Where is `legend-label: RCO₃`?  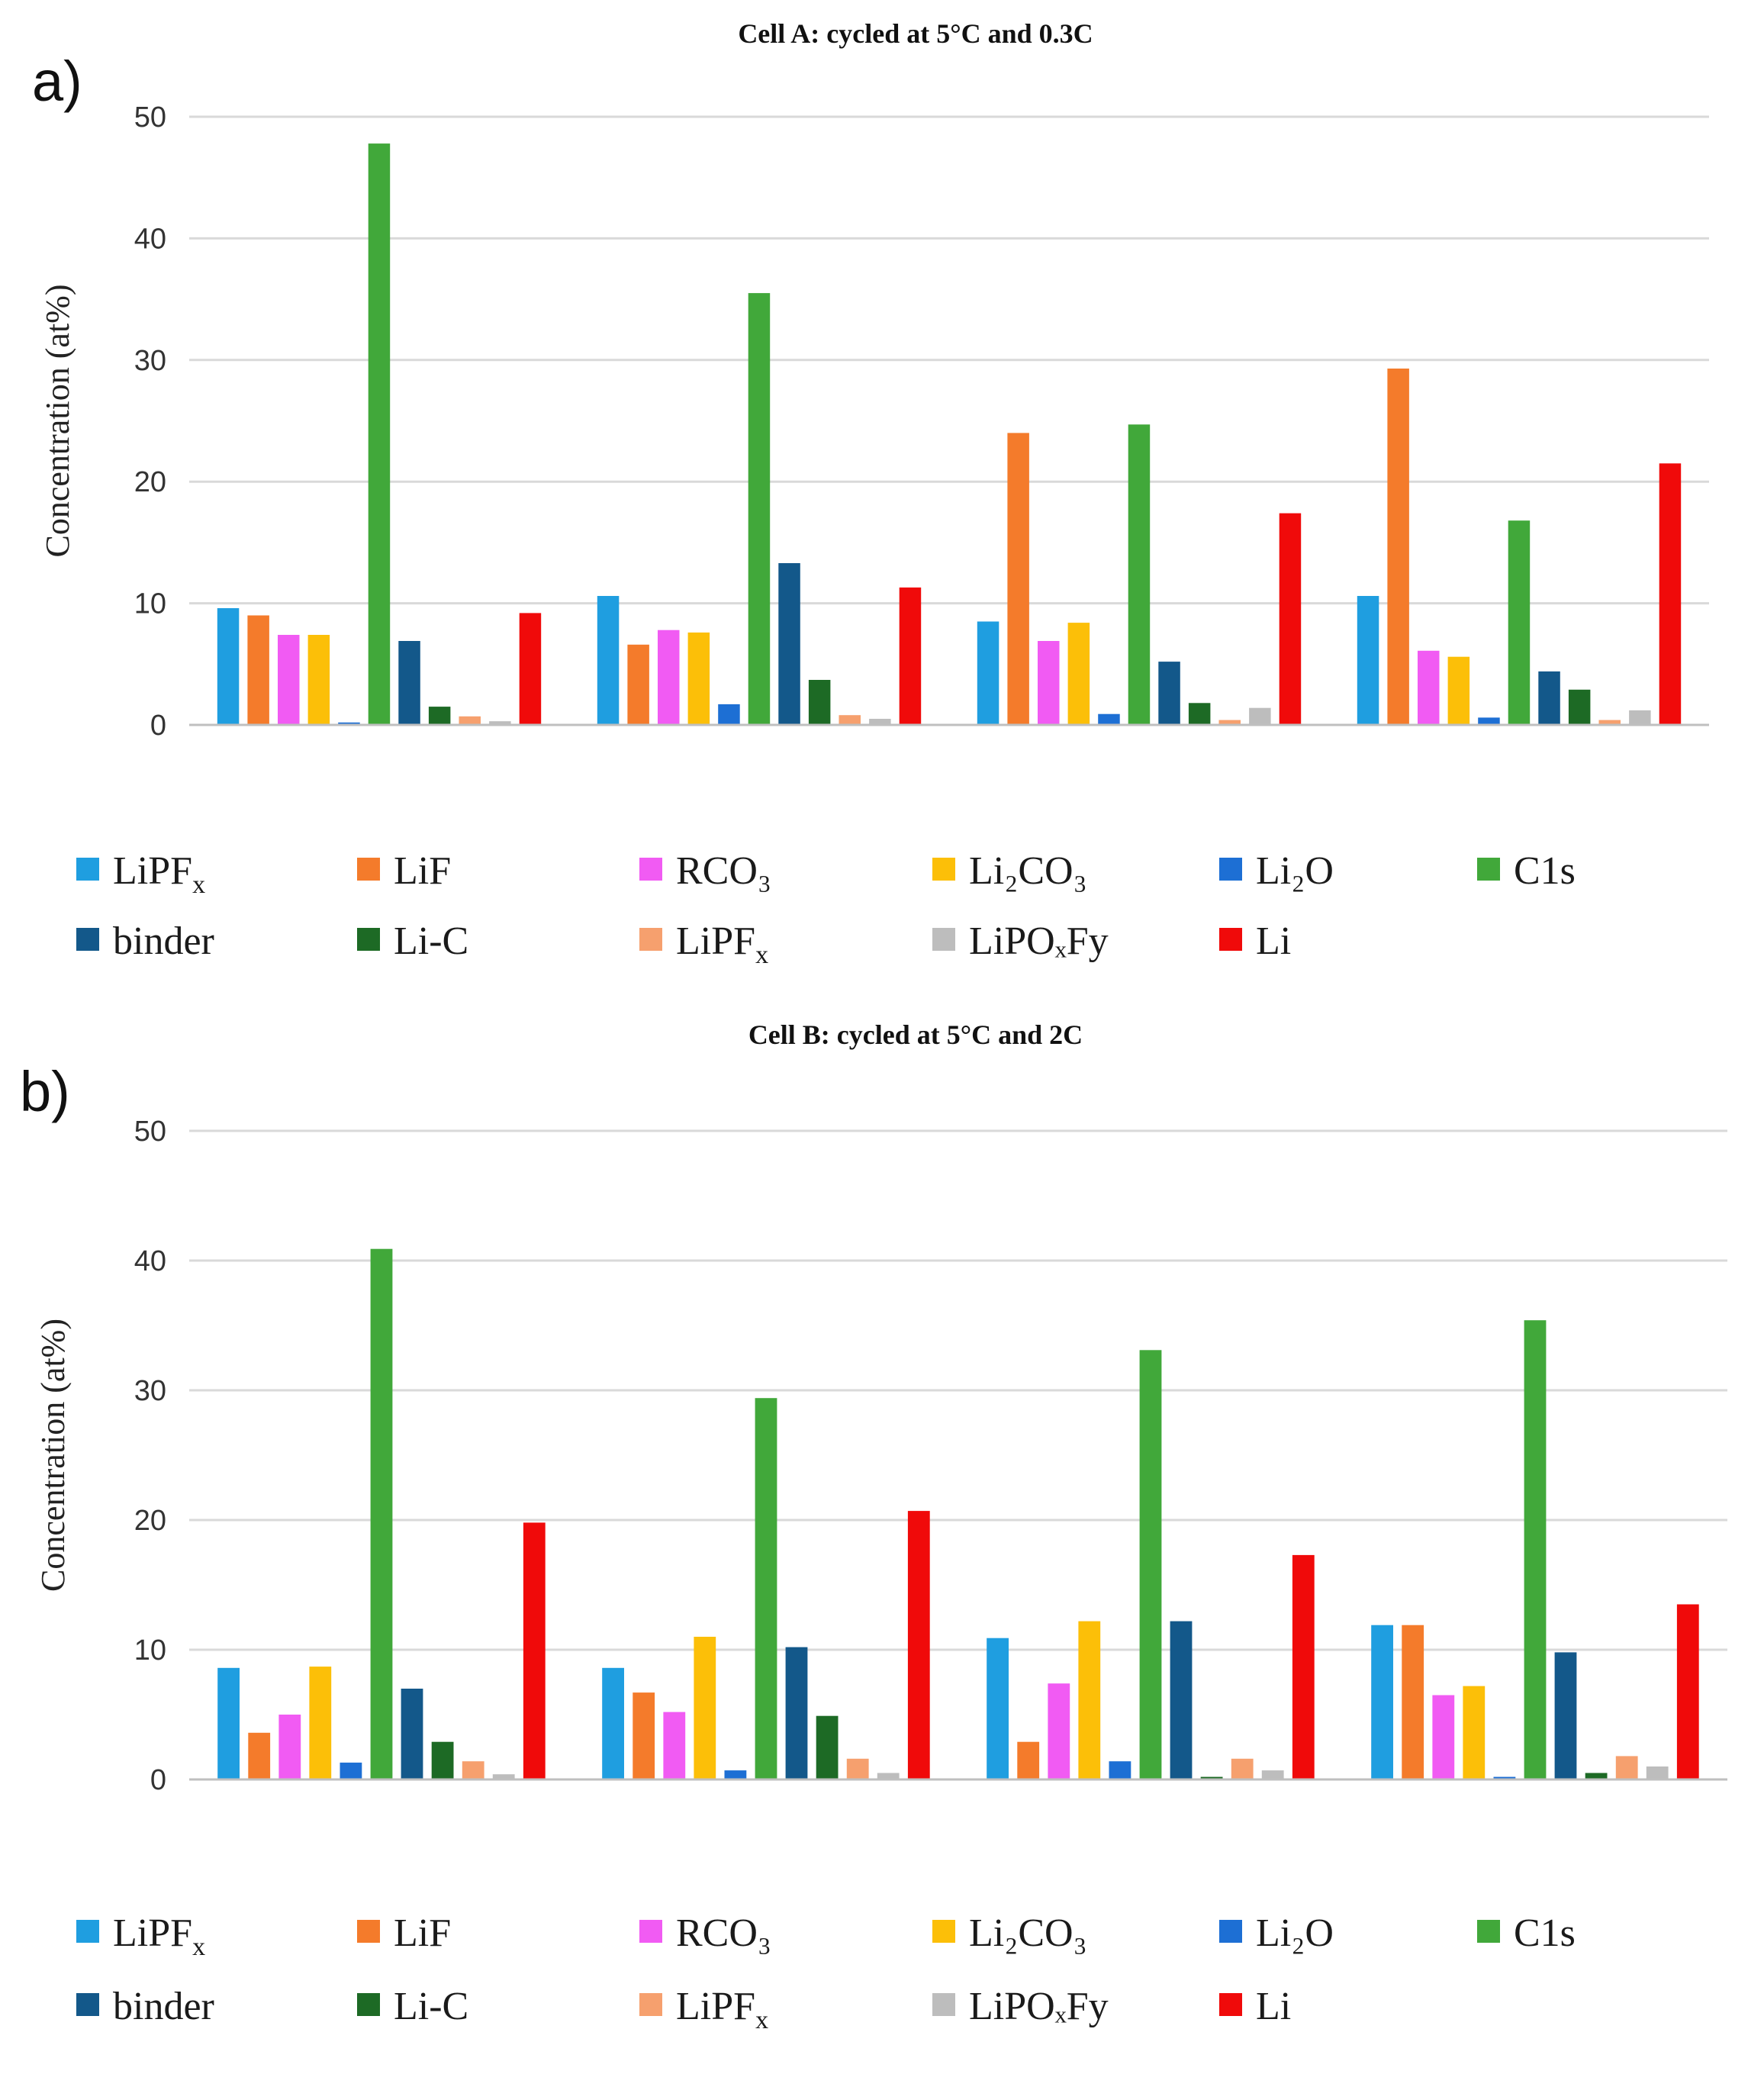
legend-label: RCO₃ is located at coordinates (723, 871).